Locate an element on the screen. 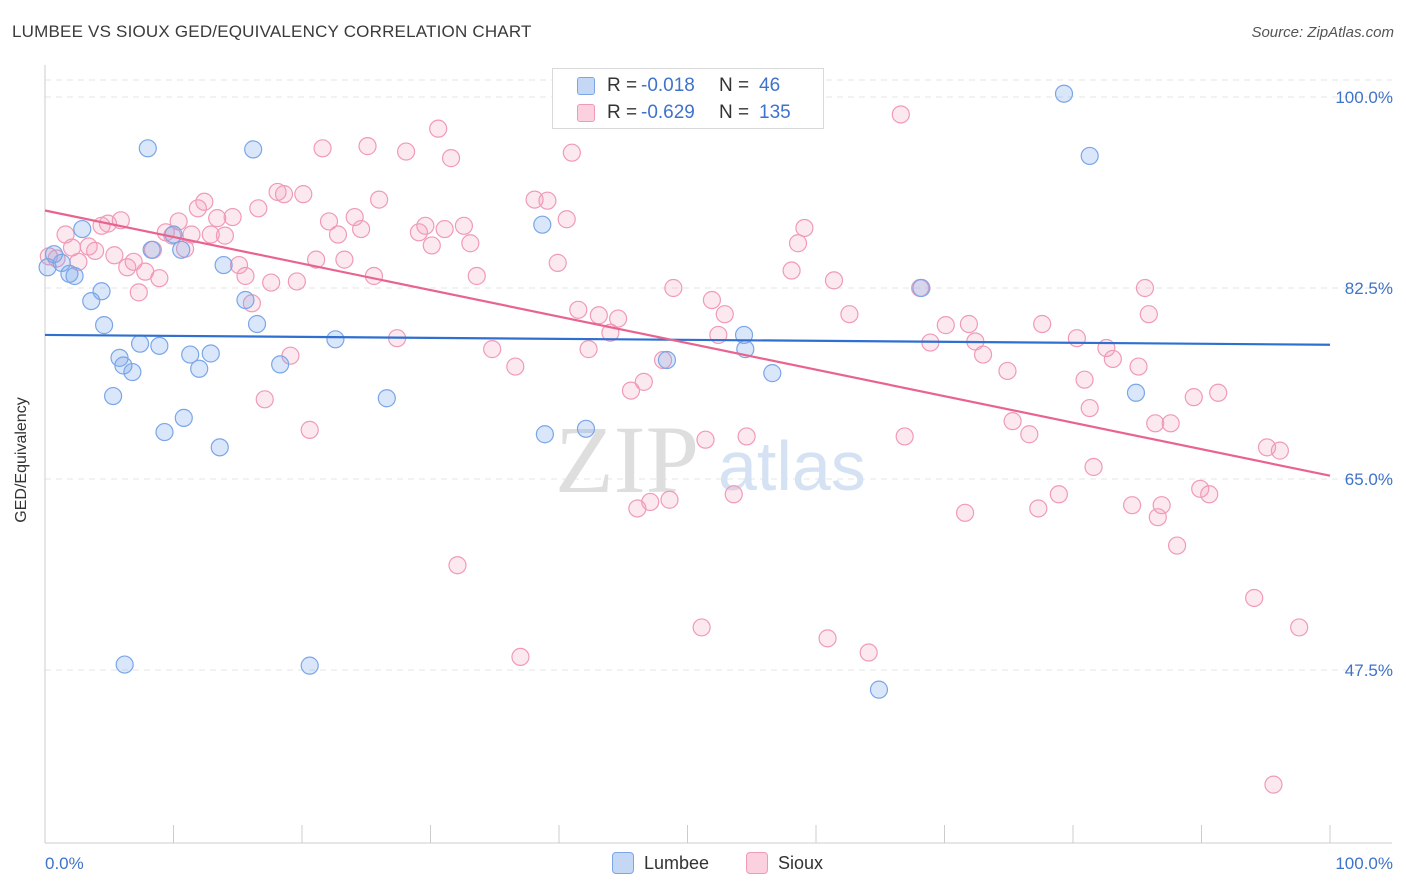 The width and height of the screenshot is (1406, 892). legend-n-value: 135 is located at coordinates (775, 112).